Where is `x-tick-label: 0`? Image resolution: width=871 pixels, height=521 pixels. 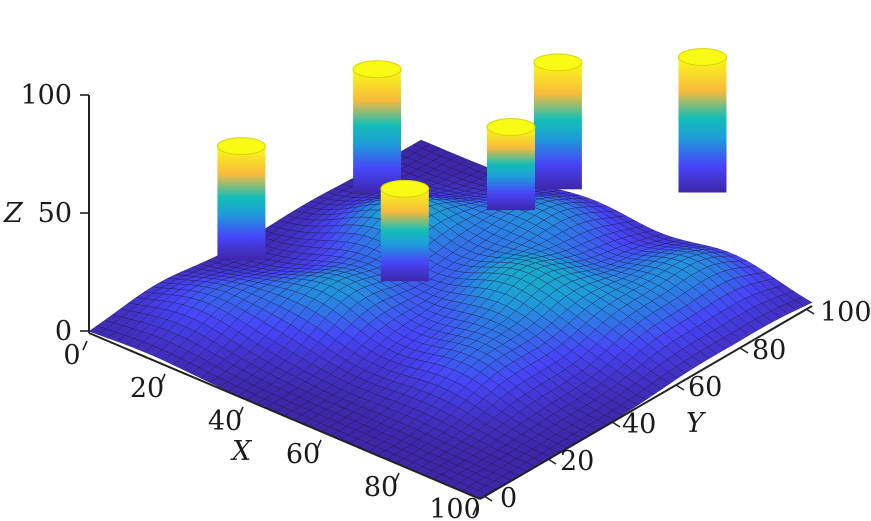 x-tick-label: 0 is located at coordinates (71, 355).